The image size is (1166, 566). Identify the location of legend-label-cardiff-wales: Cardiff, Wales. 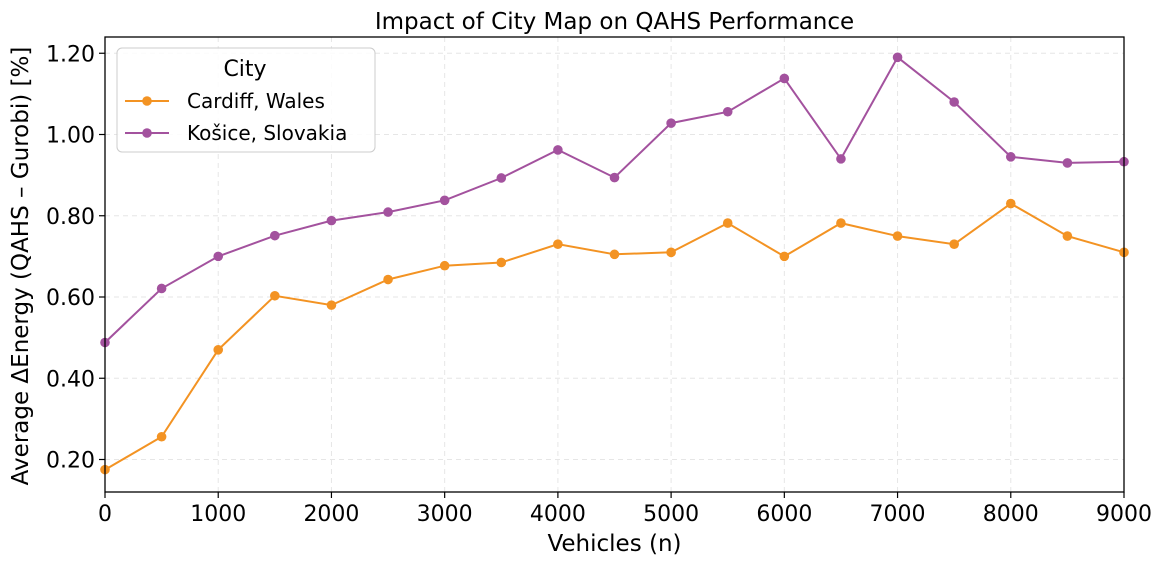
(256, 101).